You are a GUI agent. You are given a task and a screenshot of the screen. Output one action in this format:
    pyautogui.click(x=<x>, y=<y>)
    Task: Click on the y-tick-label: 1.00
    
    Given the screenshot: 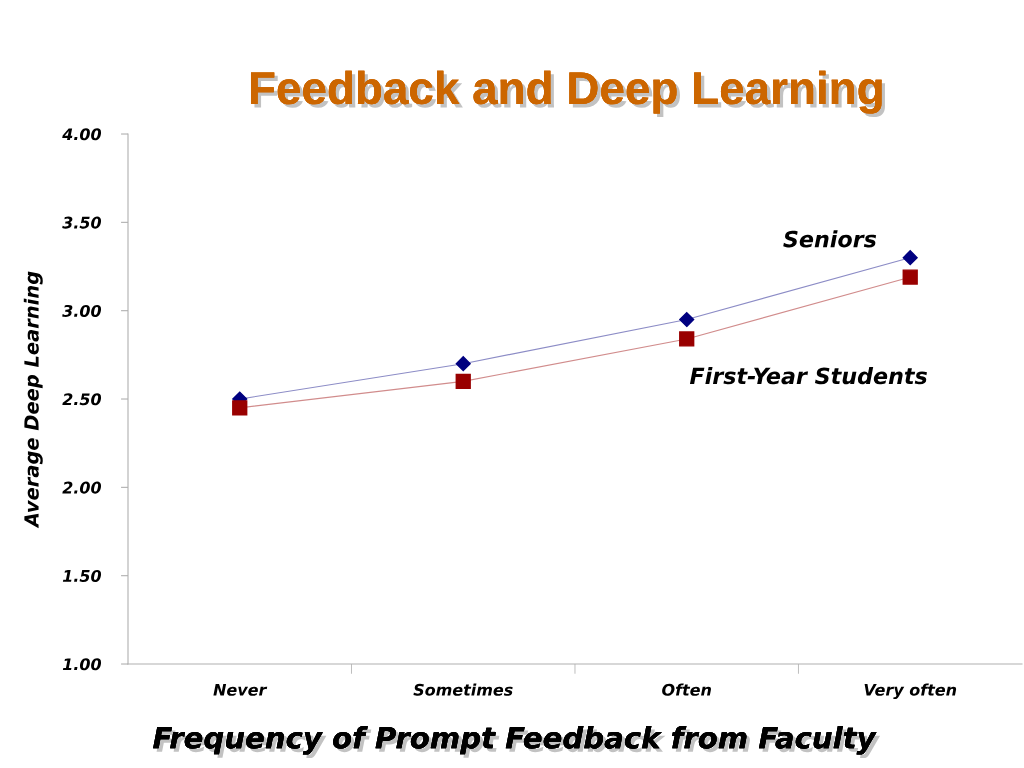 What is the action you would take?
    pyautogui.click(x=82, y=664)
    